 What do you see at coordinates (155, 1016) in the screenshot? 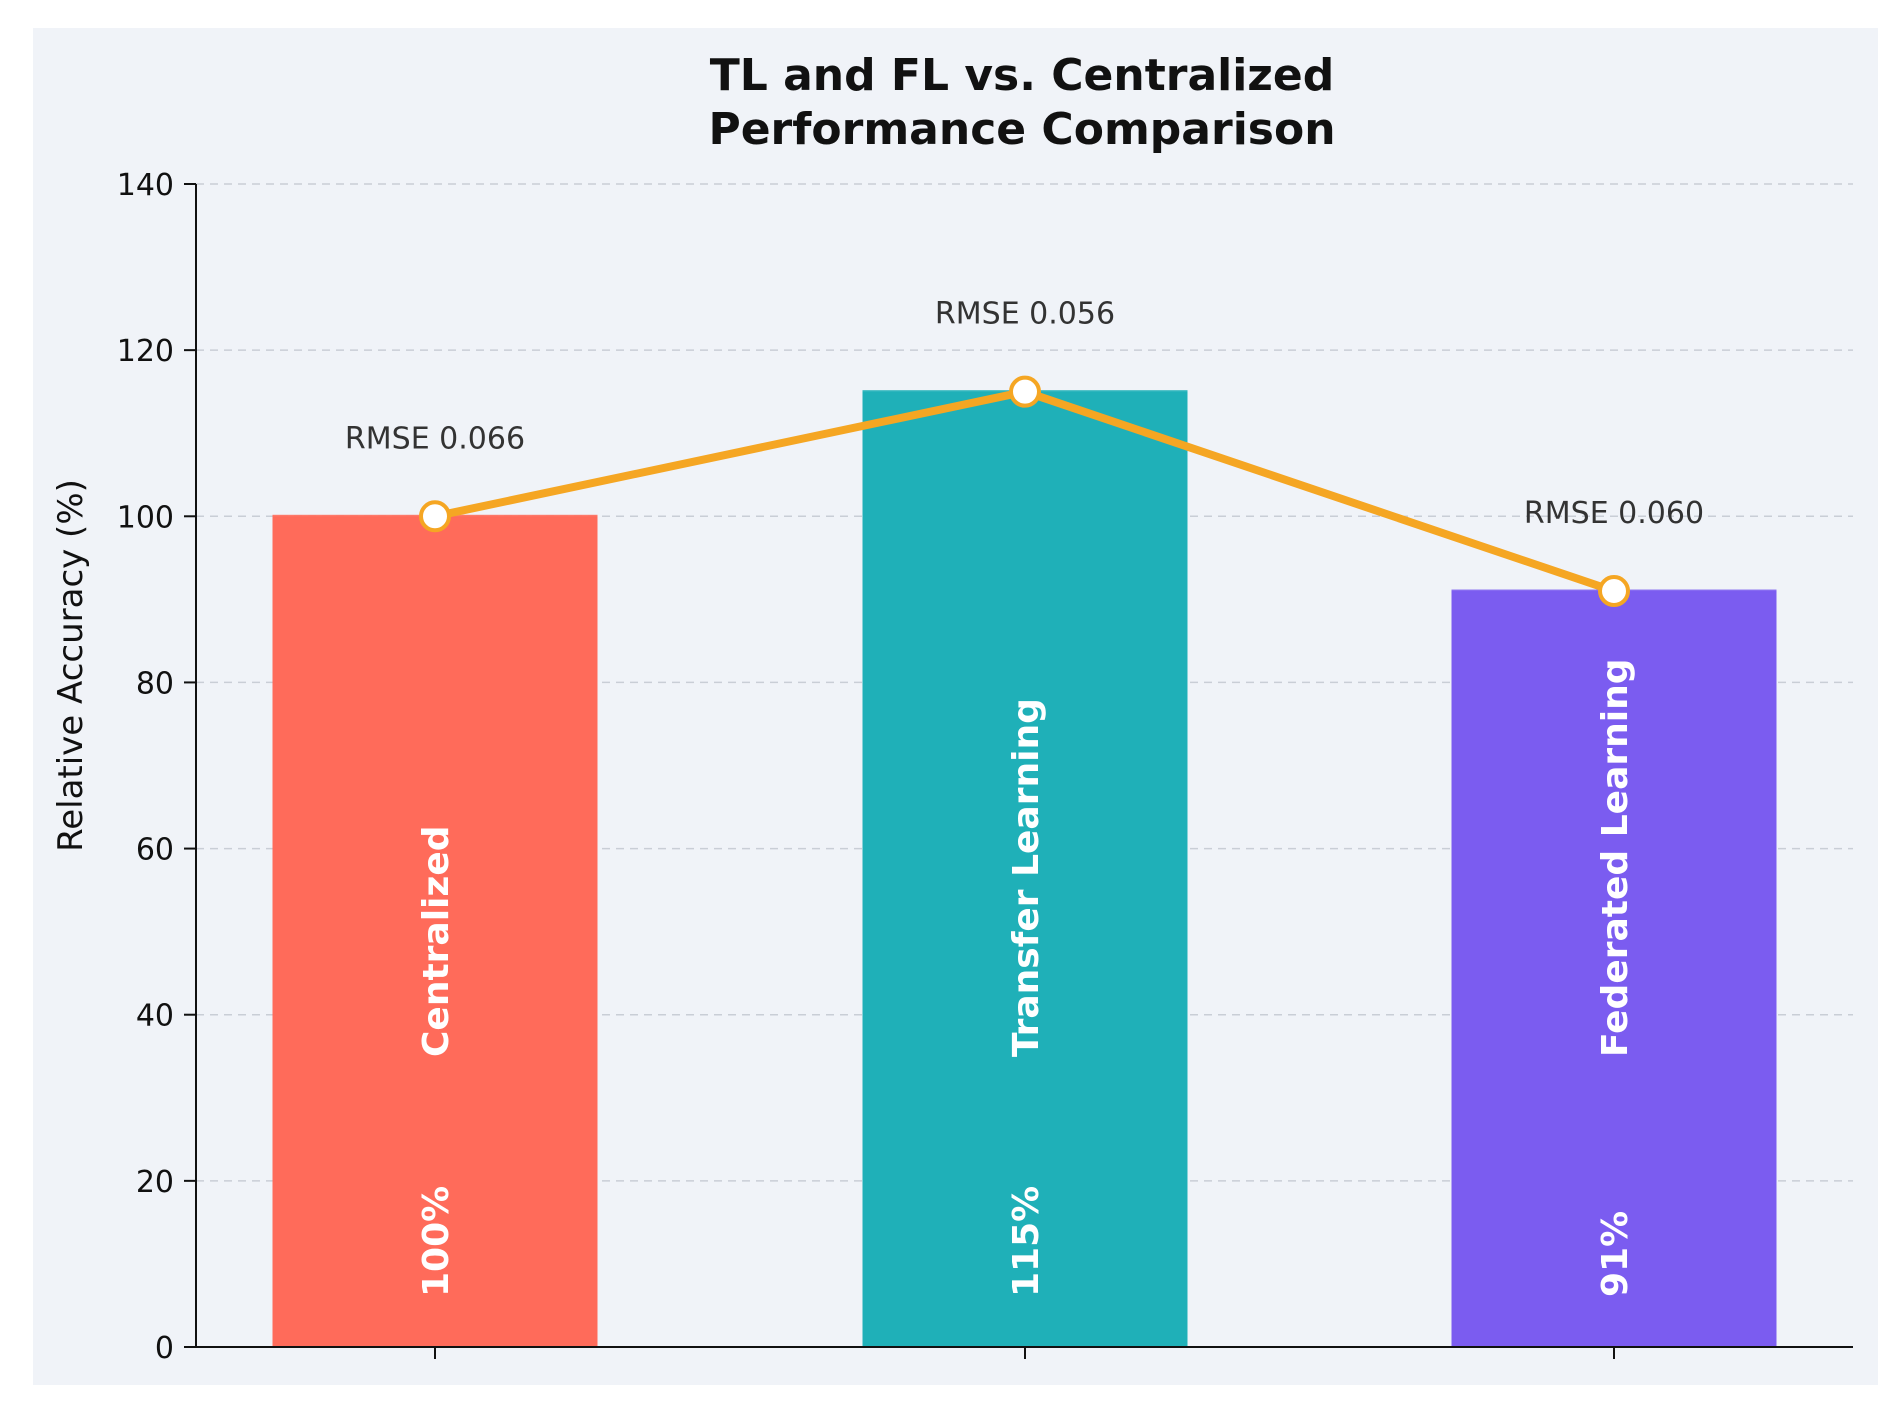
I see `y-tick-label: 40` at bounding box center [155, 1016].